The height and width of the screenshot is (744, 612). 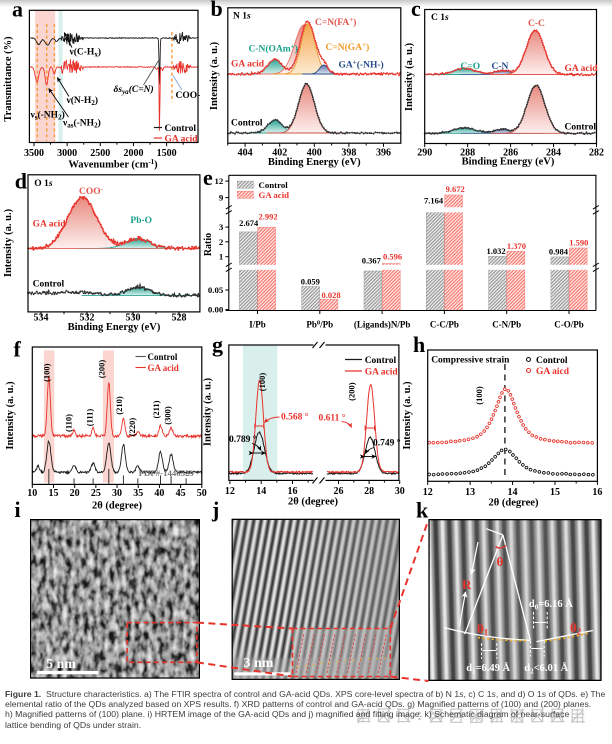 What do you see at coordinates (257, 325) in the screenshot?
I see `svg-text: I/Pb` at bounding box center [257, 325].